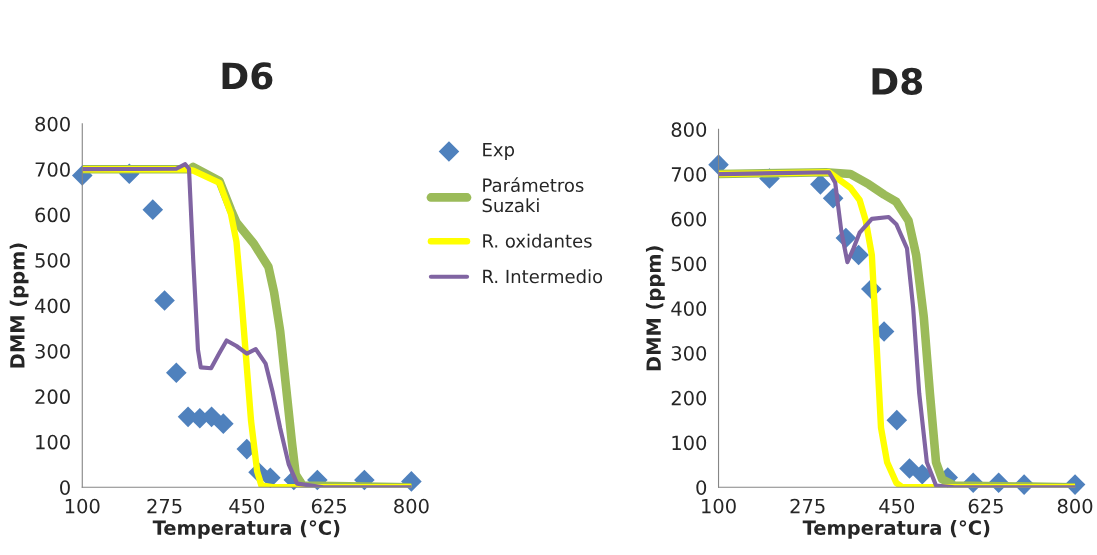 The image size is (1097, 555). I want to click on legend-label: Parámetros Suzaki, so click(533, 195).